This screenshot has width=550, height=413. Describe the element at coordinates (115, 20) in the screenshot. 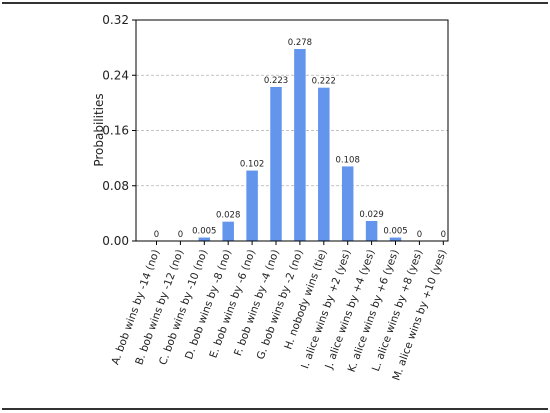

I see `y-tick-label: 0.32` at that location.